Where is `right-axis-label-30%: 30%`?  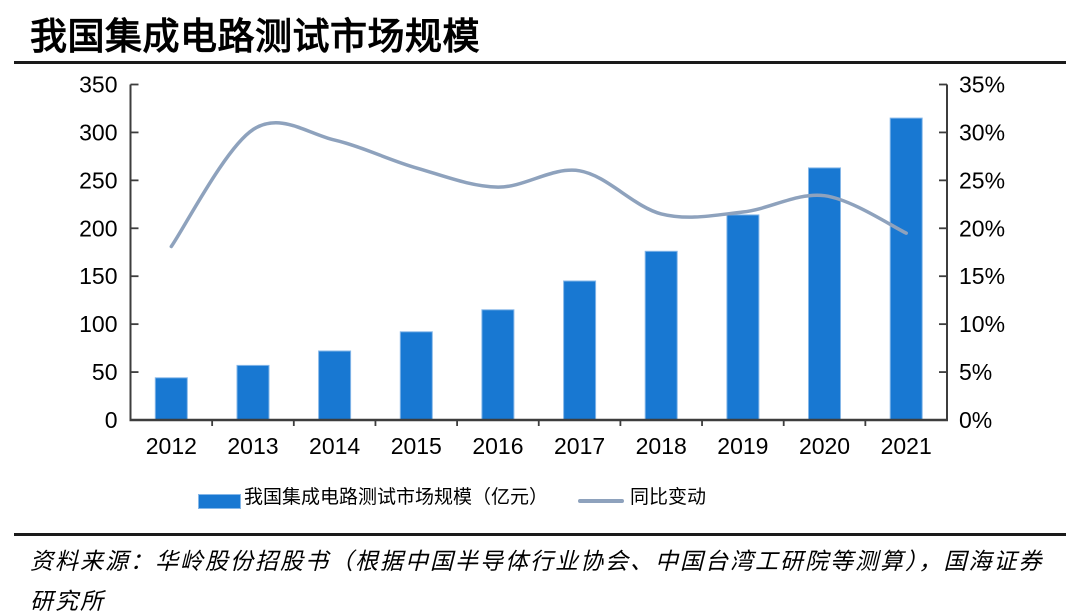
right-axis-label-30%: 30% is located at coordinates (982, 132).